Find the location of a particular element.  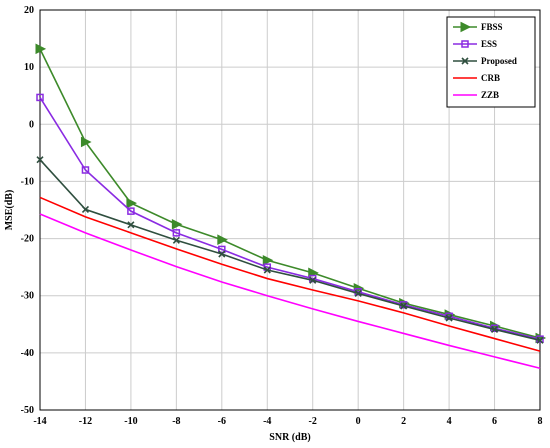

y-axis-label: MSE(dB) is located at coordinates (9, 210).